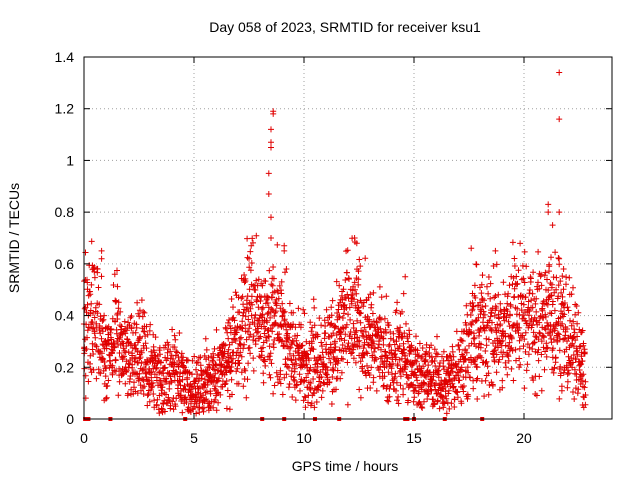 The width and height of the screenshot is (640, 480). What do you see at coordinates (84, 438) in the screenshot?
I see `x-tick-label: 0` at bounding box center [84, 438].